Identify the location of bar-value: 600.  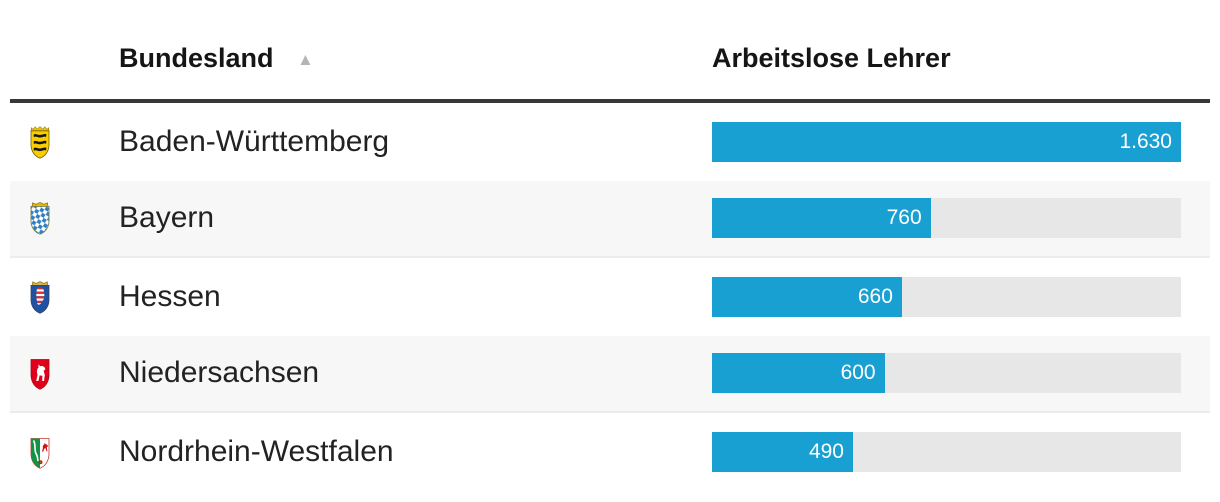
(858, 373).